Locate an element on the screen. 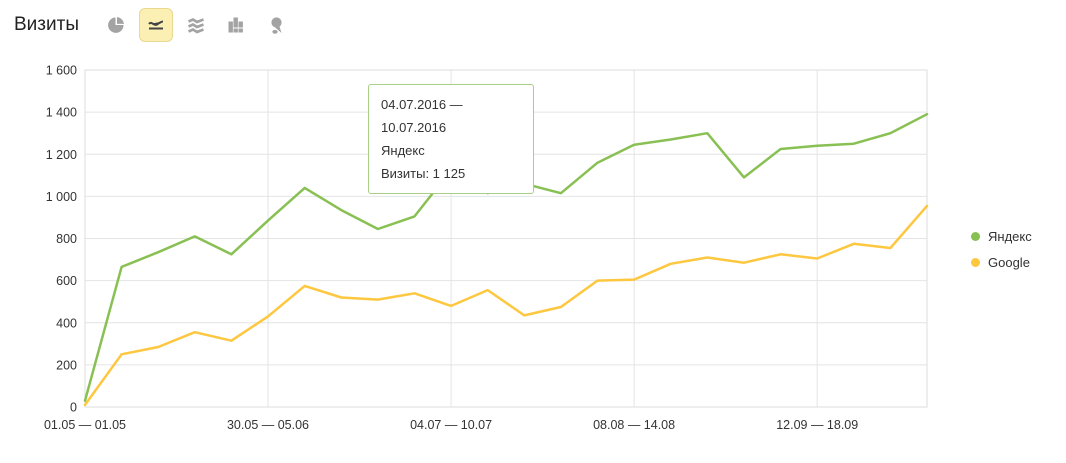 The height and width of the screenshot is (463, 1066). x-tick-label: 30.05 — 05.06 is located at coordinates (268, 425).